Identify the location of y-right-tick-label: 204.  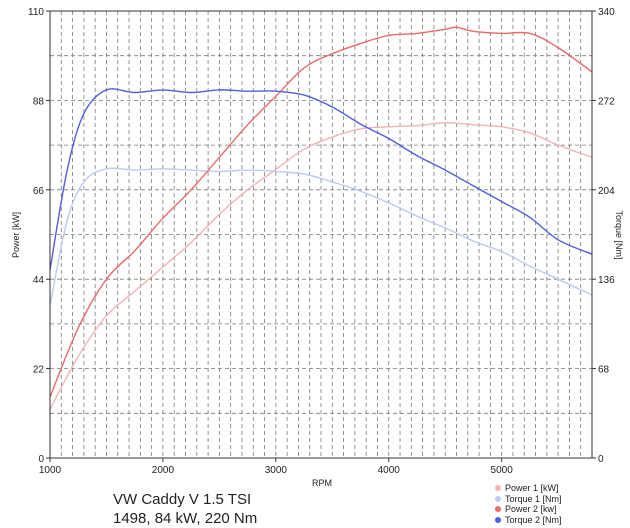
(606, 191).